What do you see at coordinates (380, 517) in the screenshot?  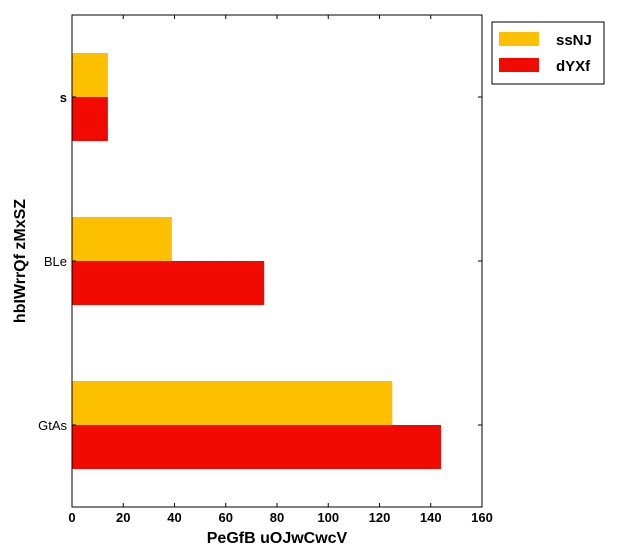 I see `x-tick-label: 120` at bounding box center [380, 517].